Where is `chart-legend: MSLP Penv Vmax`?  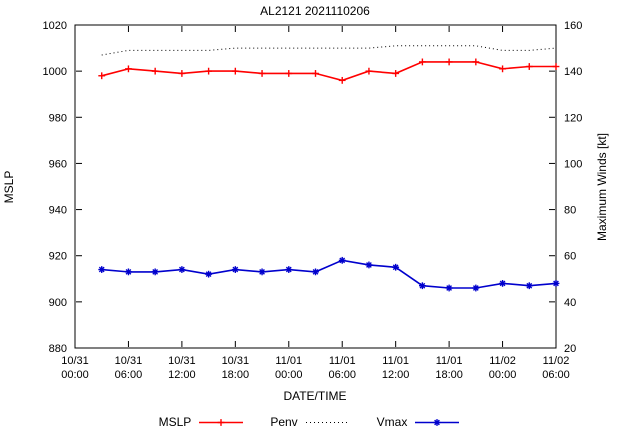
chart-legend: MSLP Penv Vmax is located at coordinates (309, 422).